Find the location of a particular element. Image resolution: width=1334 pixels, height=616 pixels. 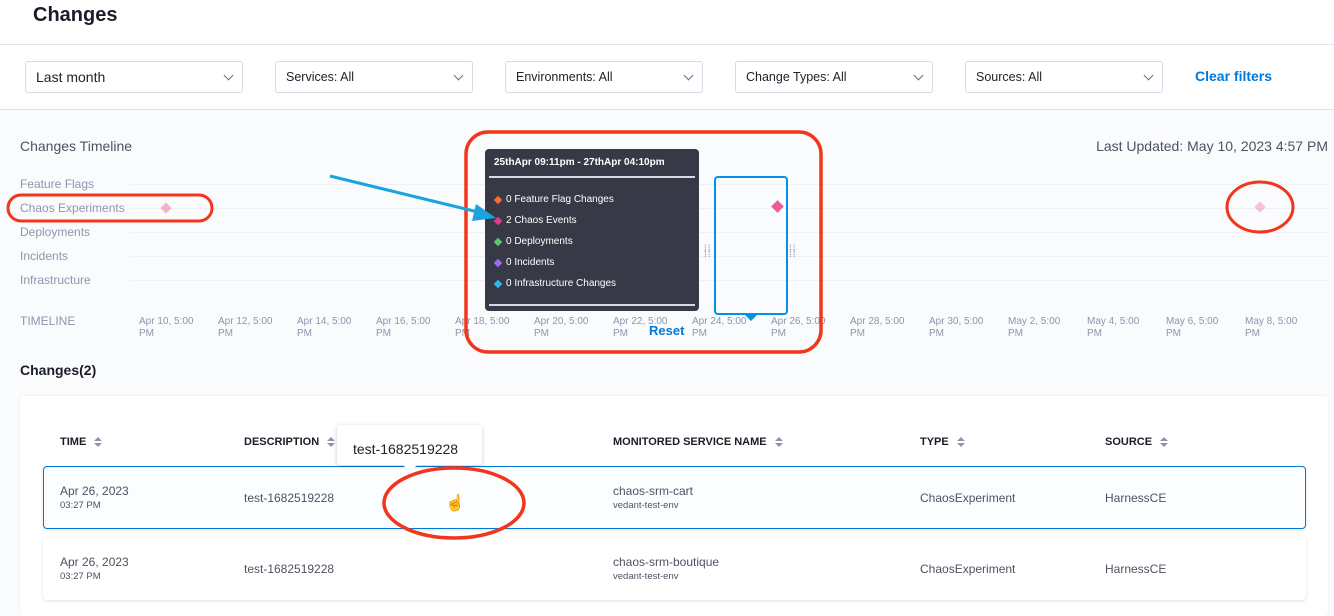

change-types-value: Change Types: All is located at coordinates (796, 77).